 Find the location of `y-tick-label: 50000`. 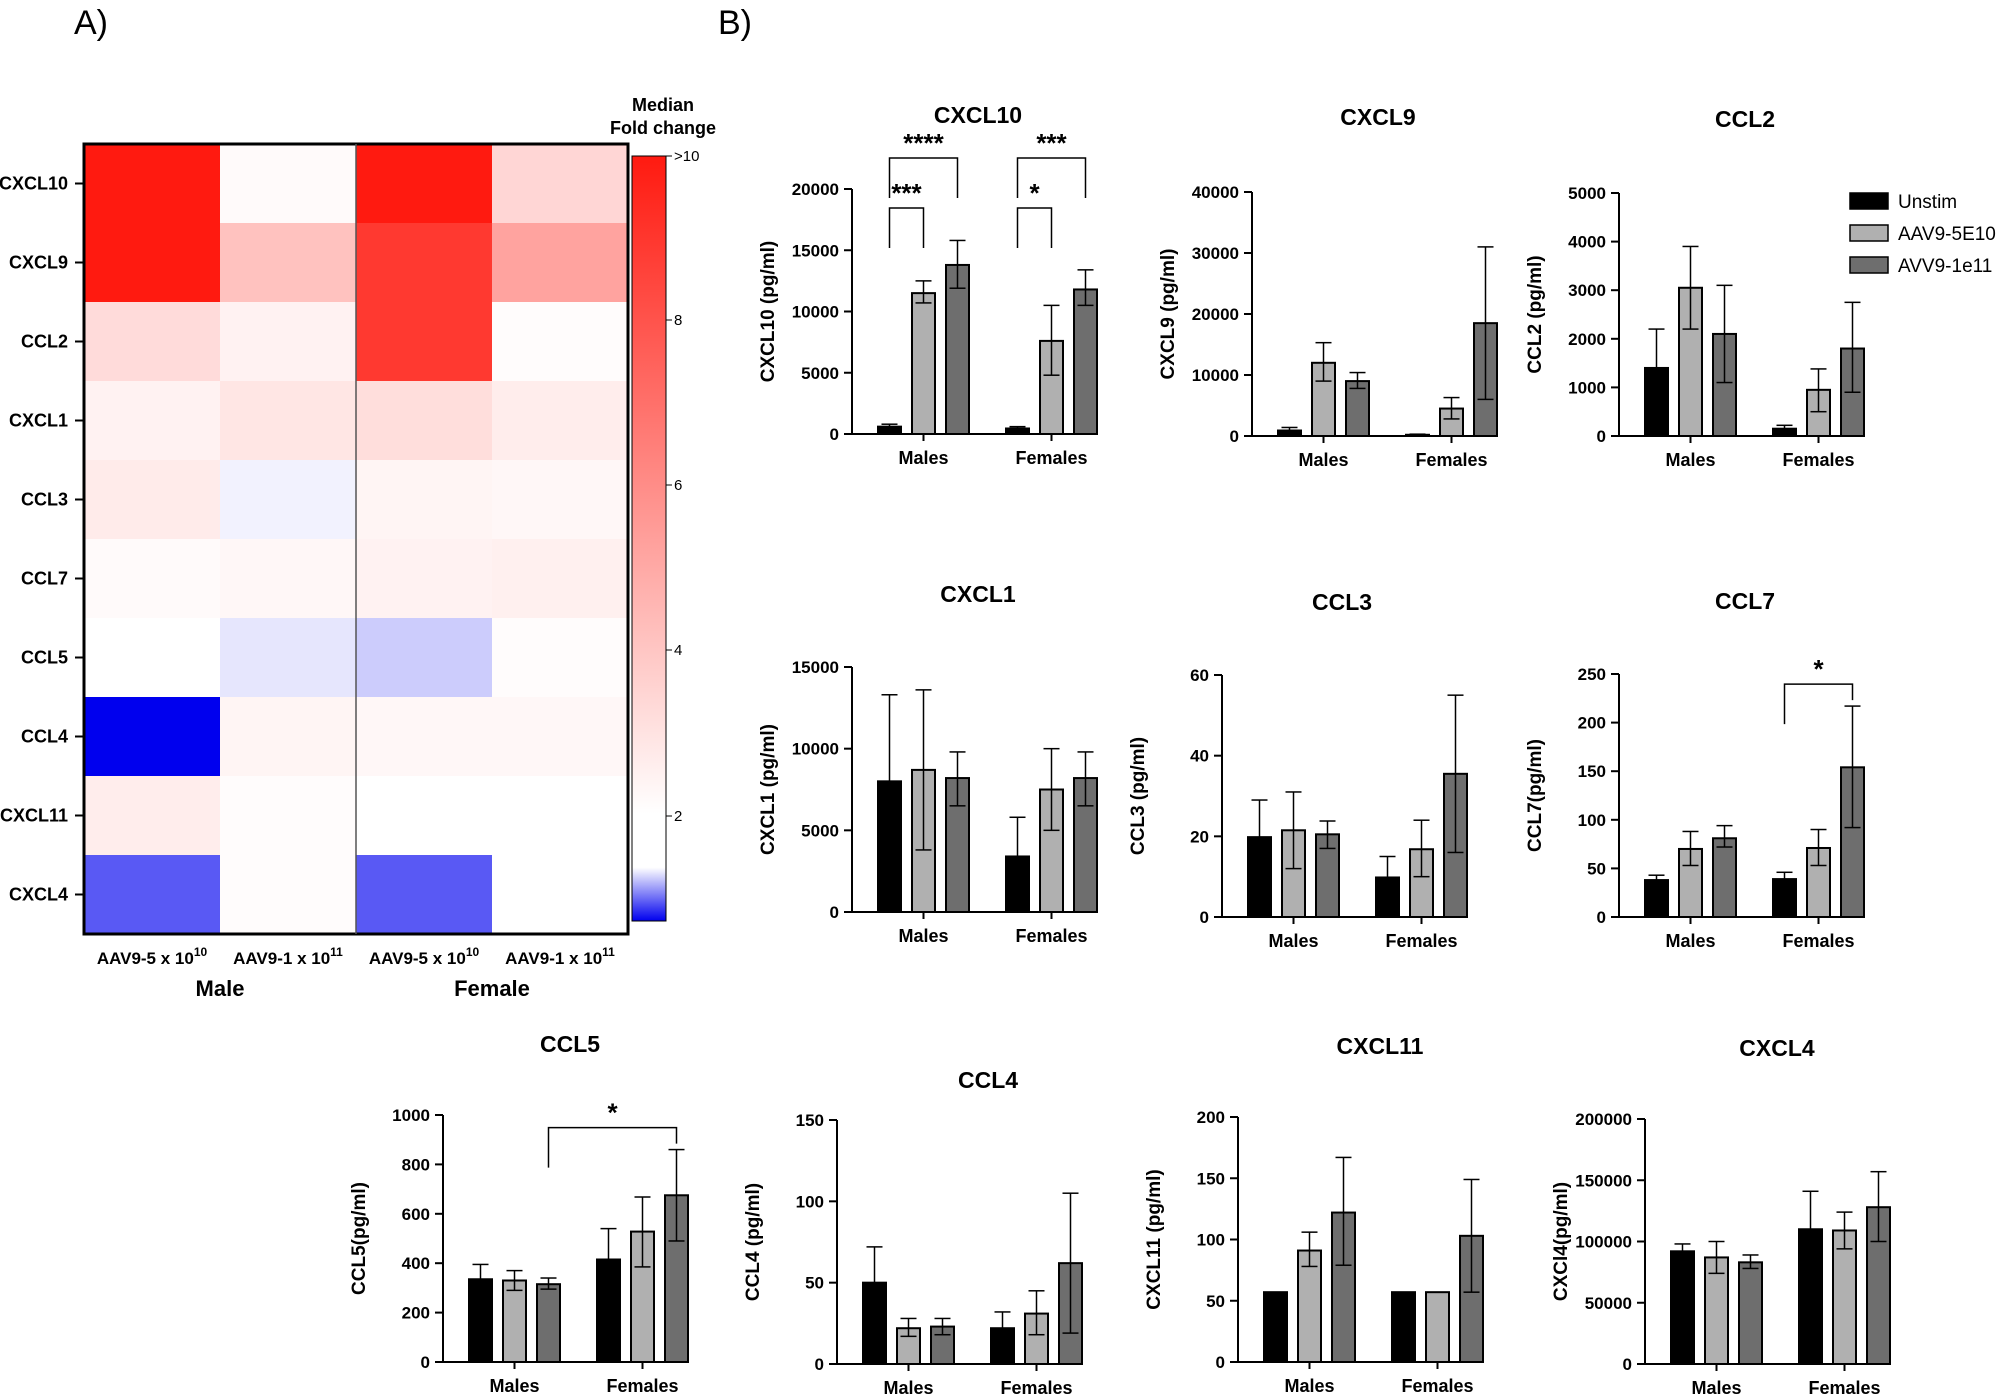

y-tick-label: 50000 is located at coordinates (1608, 1303).